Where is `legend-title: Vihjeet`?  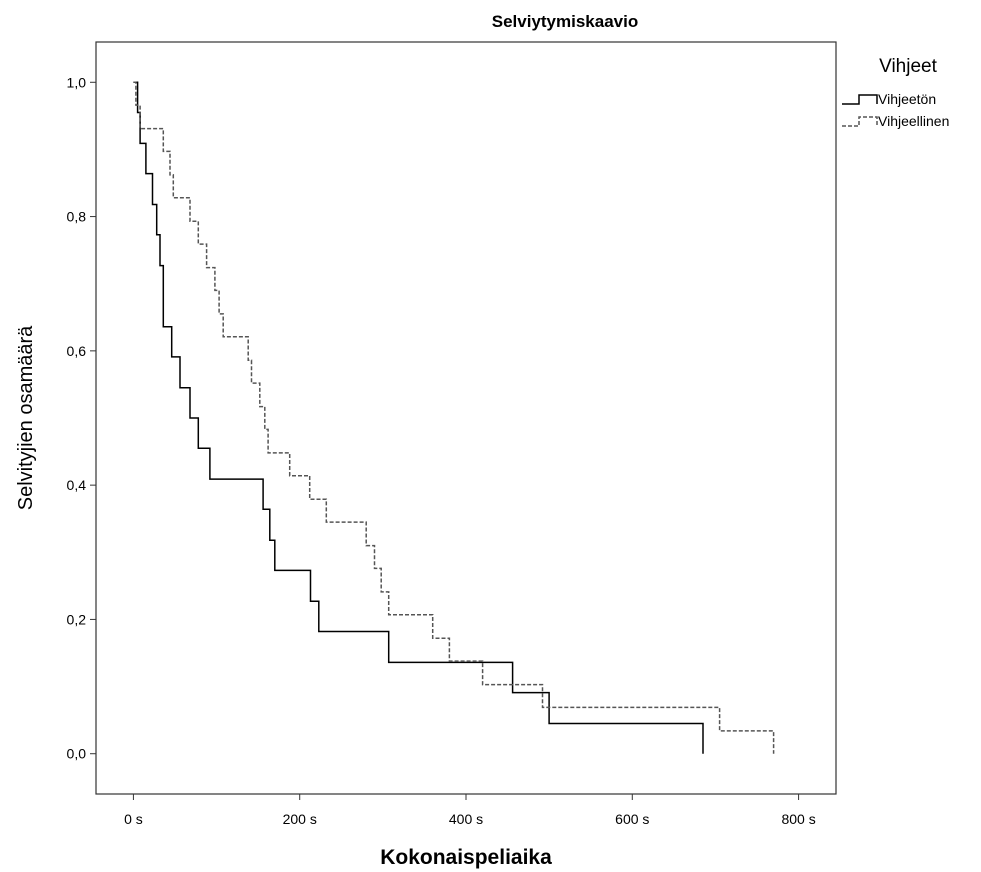 legend-title: Vihjeet is located at coordinates (908, 66).